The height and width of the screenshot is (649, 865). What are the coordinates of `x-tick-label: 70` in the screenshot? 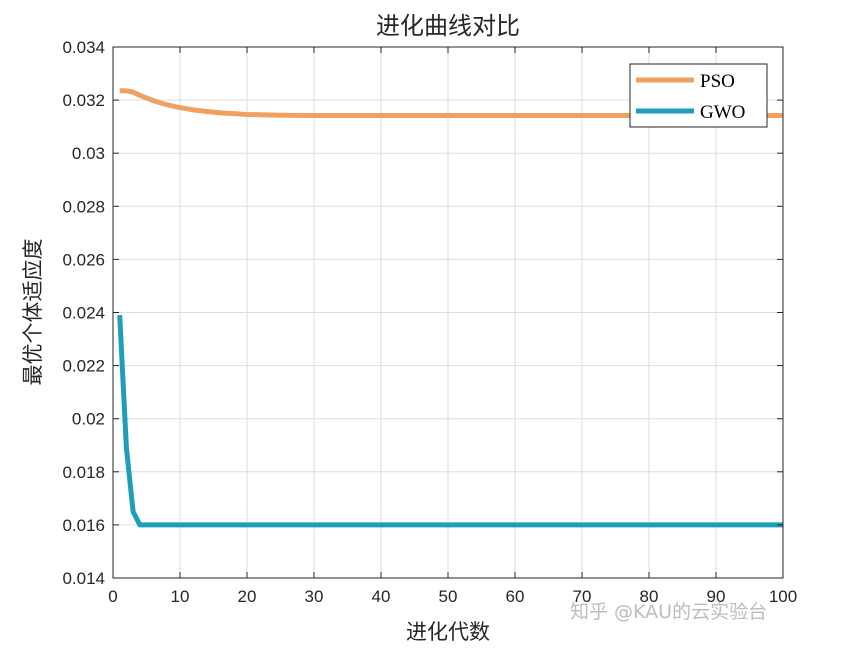 It's located at (582, 596).